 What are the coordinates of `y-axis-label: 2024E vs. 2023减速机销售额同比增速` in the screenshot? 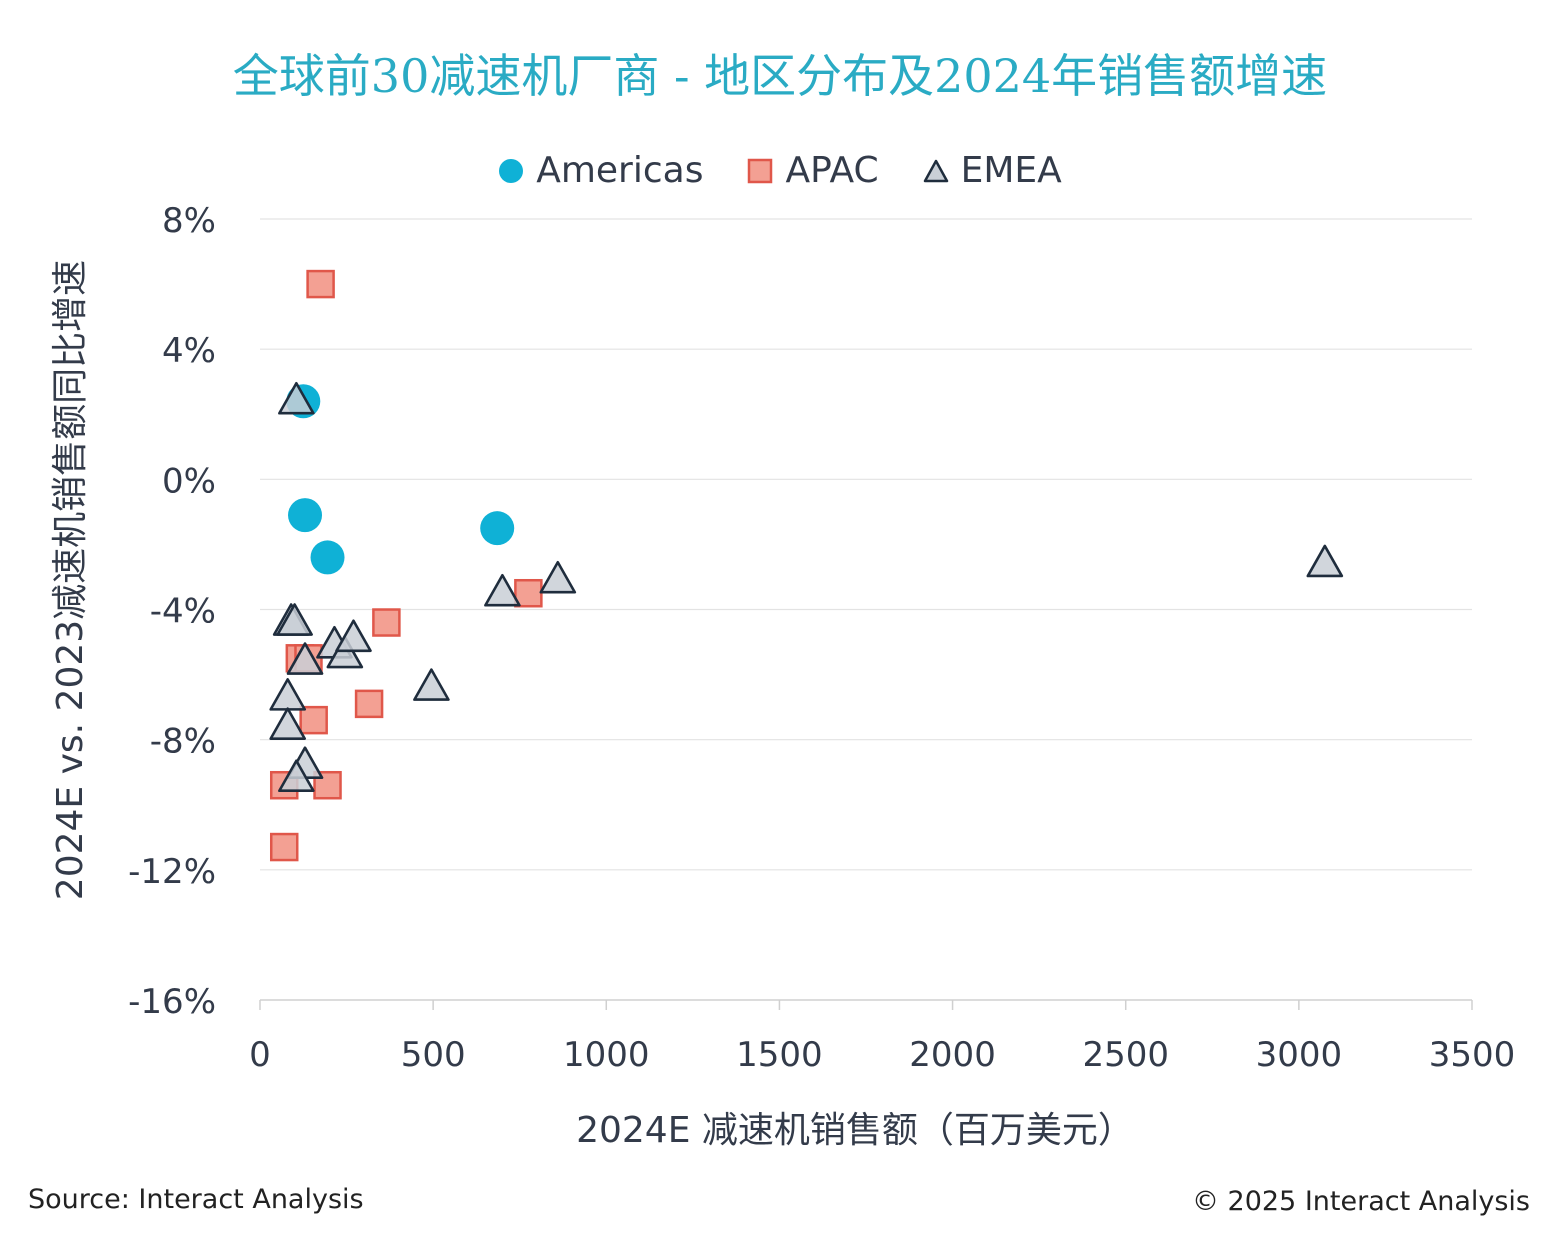 It's located at (70, 580).